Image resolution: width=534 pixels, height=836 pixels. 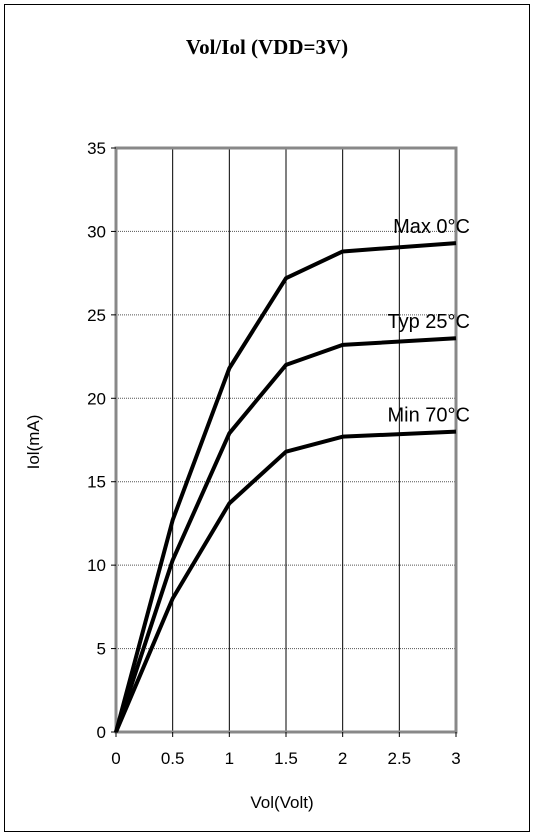 What do you see at coordinates (96, 565) in the screenshot?
I see `y-tick-label: 10` at bounding box center [96, 565].